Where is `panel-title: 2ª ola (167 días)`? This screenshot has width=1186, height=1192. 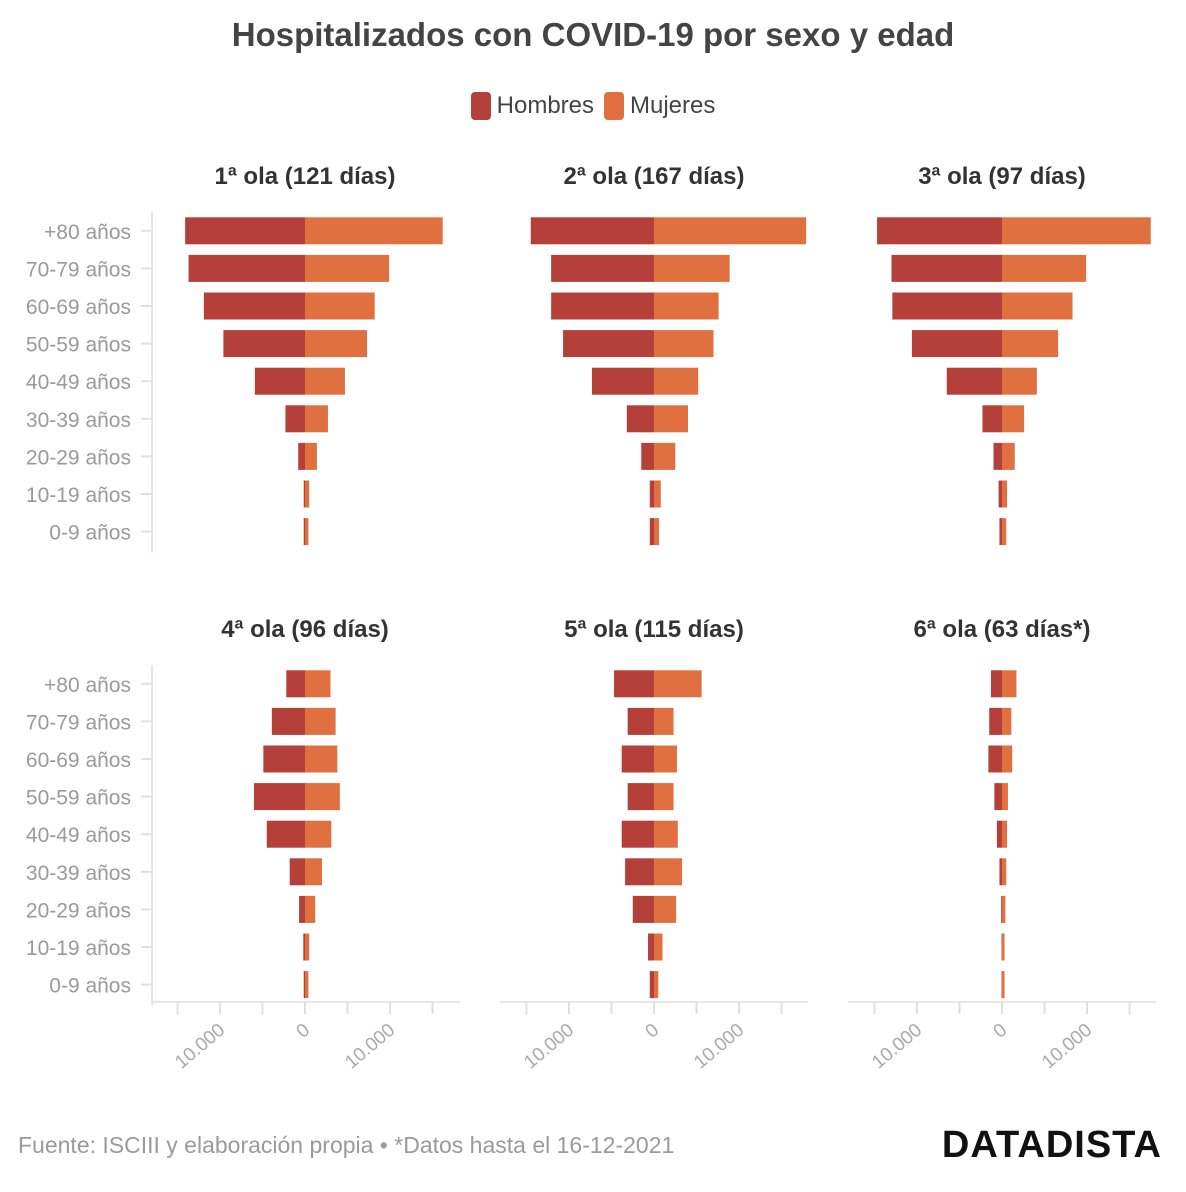 panel-title: 2ª ola (167 días) is located at coordinates (654, 176).